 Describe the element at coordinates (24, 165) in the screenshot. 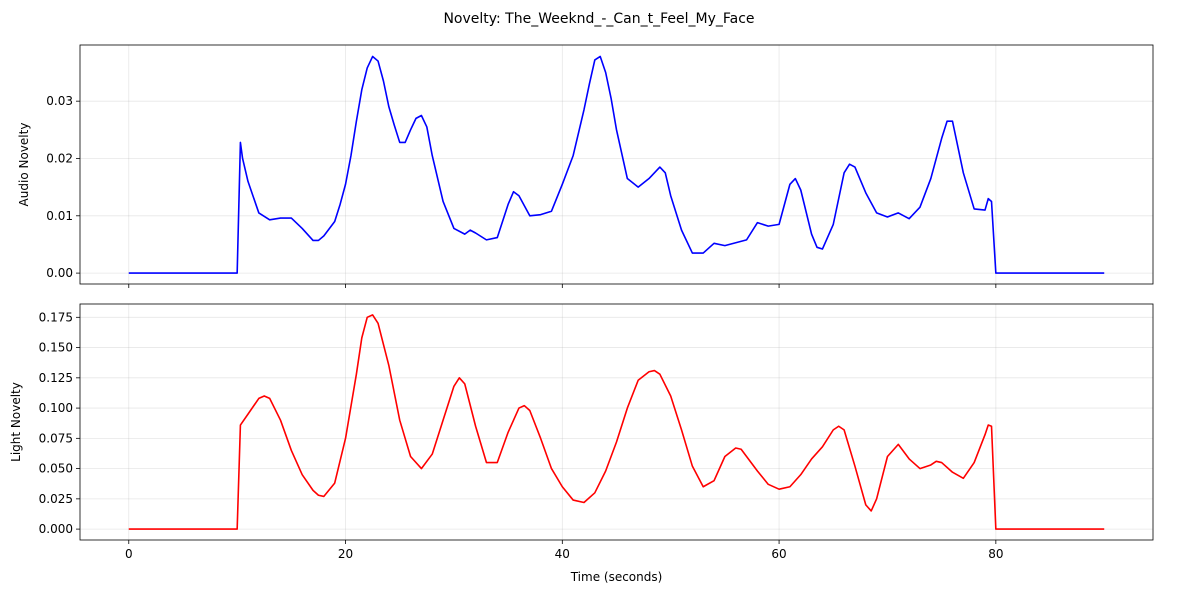

I see `audio-novelty-y-axis-label: Audio Novelty` at that location.